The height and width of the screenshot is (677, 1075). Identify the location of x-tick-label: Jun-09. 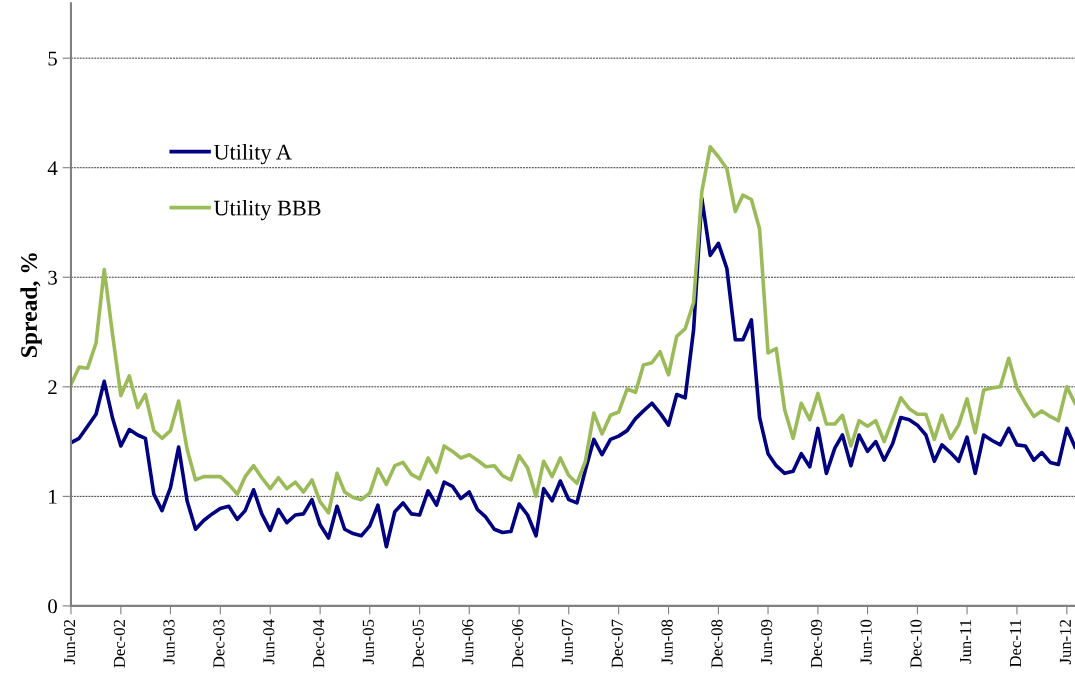
(766, 642).